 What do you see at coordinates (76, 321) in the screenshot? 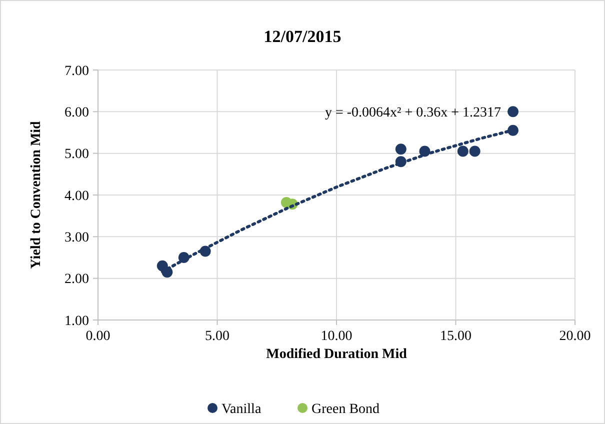
I see `y-tick-label: 1.00` at bounding box center [76, 321].